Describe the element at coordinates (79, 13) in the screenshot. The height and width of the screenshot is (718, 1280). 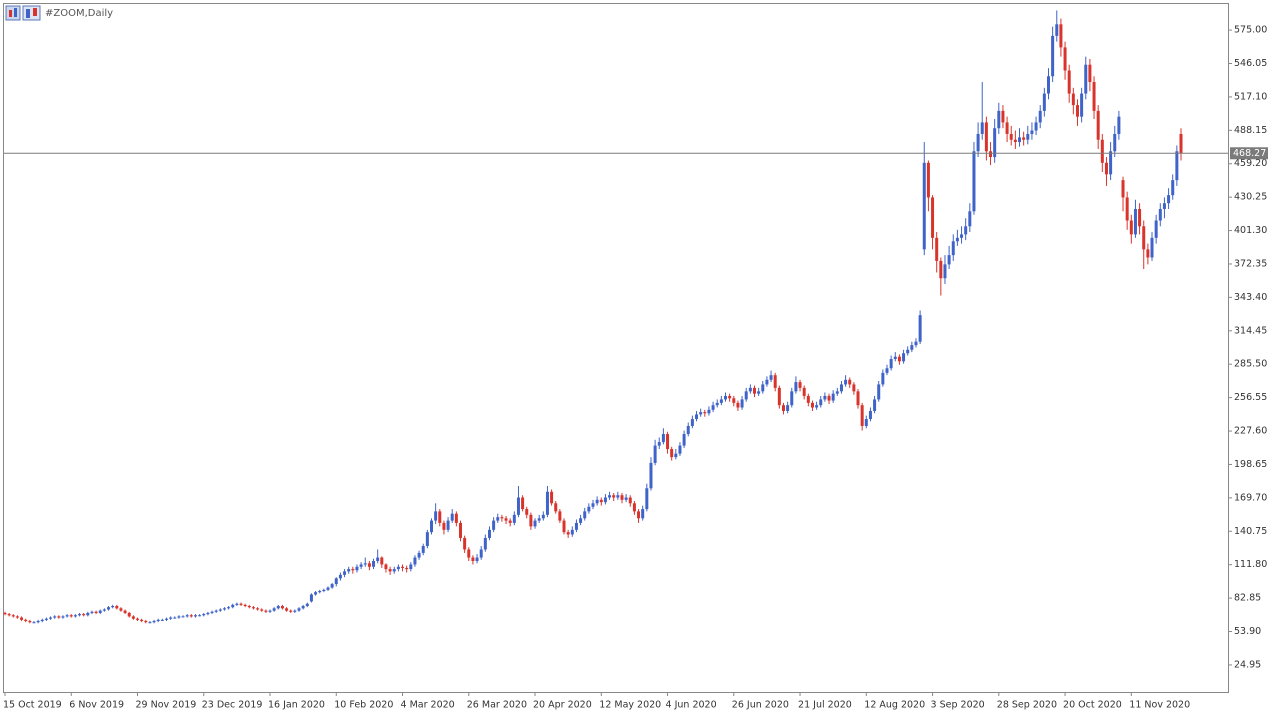
I see `chart-title: #ZOOM,Daily` at that location.